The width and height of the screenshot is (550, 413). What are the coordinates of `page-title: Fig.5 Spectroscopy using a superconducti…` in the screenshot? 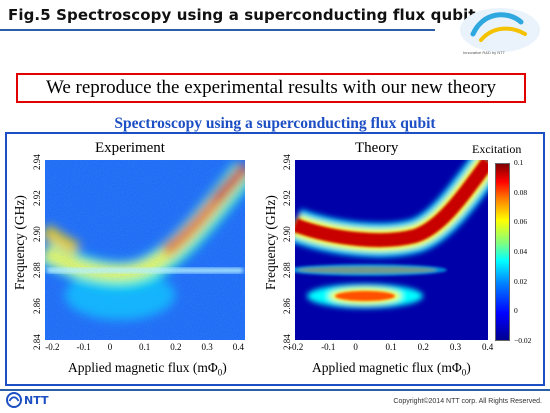 It's located at (242, 15).